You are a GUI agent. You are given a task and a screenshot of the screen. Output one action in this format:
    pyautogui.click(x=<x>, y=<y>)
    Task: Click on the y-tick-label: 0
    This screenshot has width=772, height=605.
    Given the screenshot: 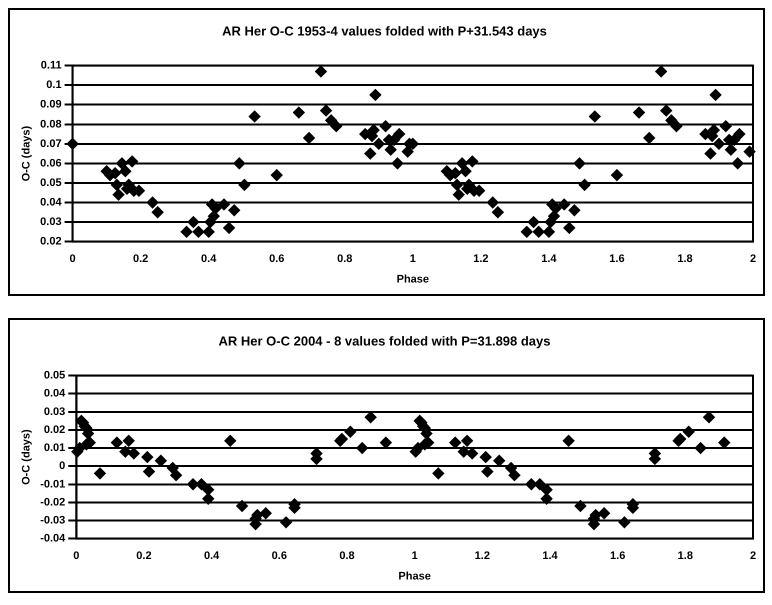 What is the action you would take?
    pyautogui.click(x=62, y=466)
    